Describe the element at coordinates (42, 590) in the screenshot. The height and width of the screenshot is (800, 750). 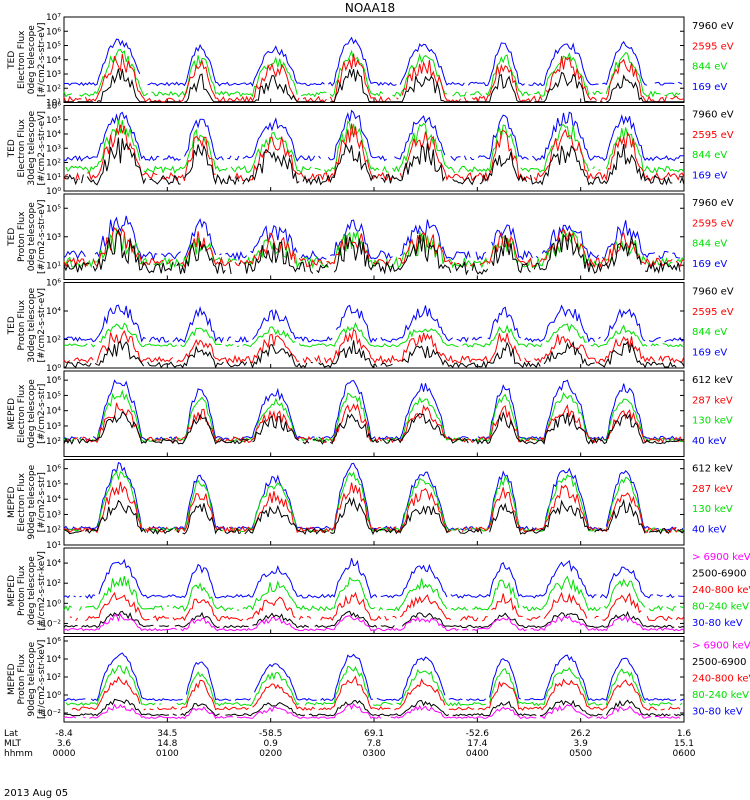
I see `y-axis-label-line: [#/cm2-s-str-keV]` at that location.